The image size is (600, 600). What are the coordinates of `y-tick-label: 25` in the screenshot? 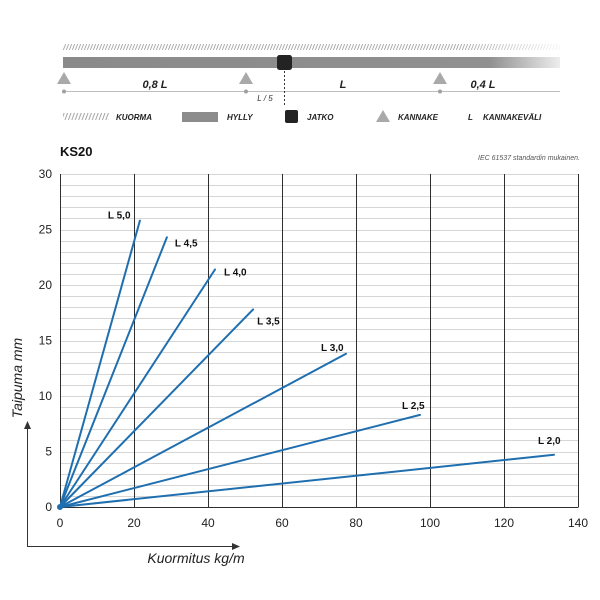 It's located at (46, 230).